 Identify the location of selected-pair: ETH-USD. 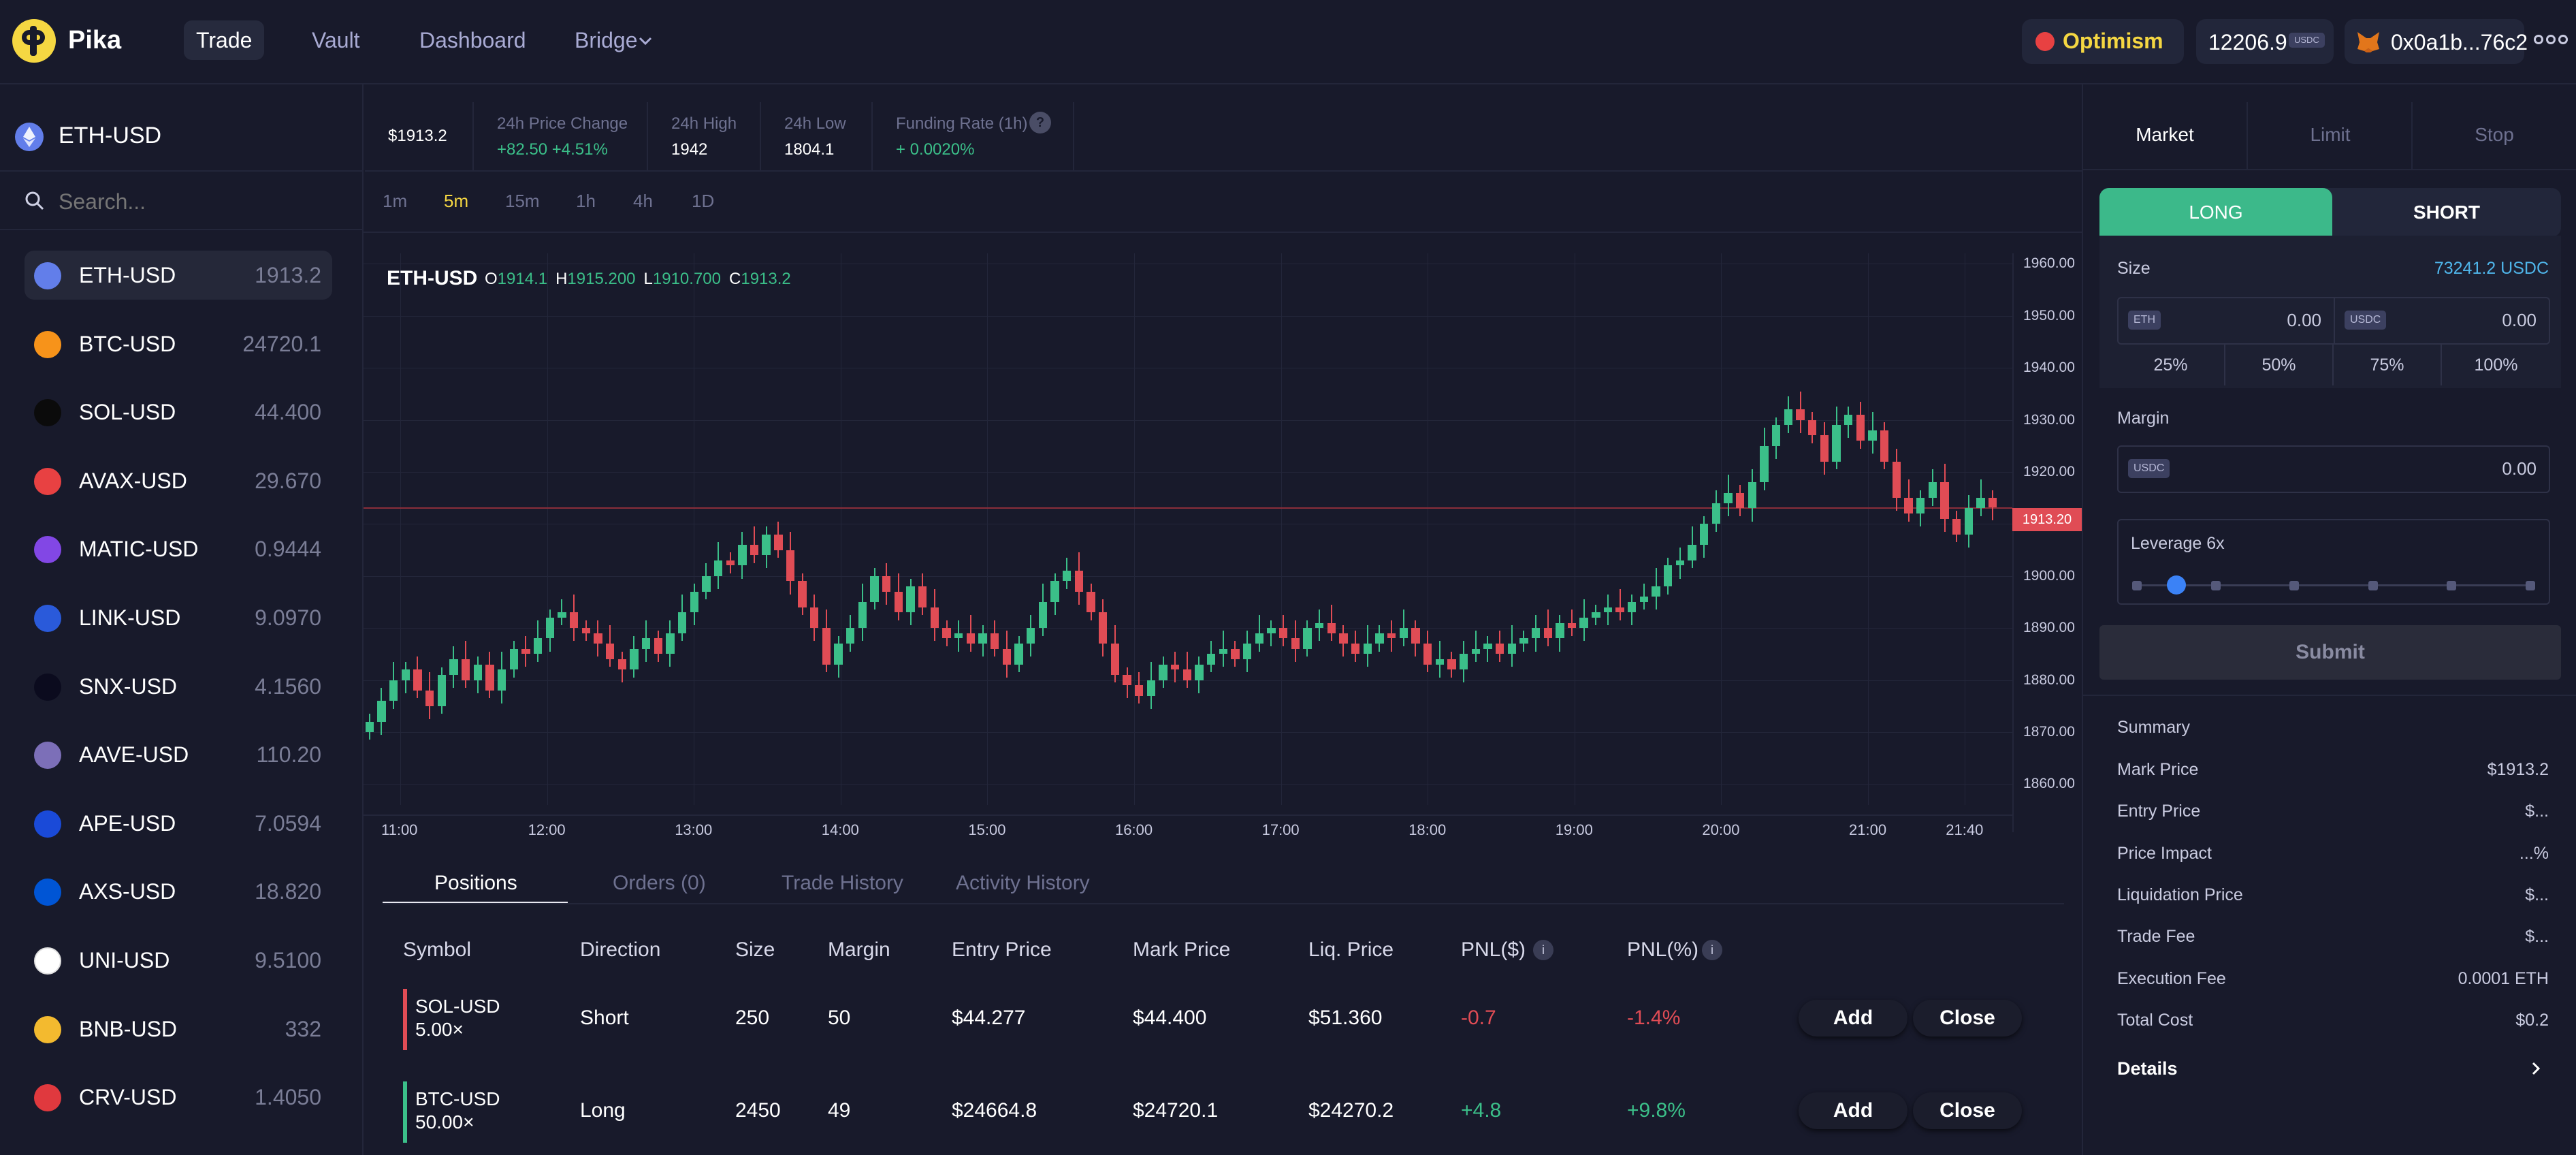
(182, 137).